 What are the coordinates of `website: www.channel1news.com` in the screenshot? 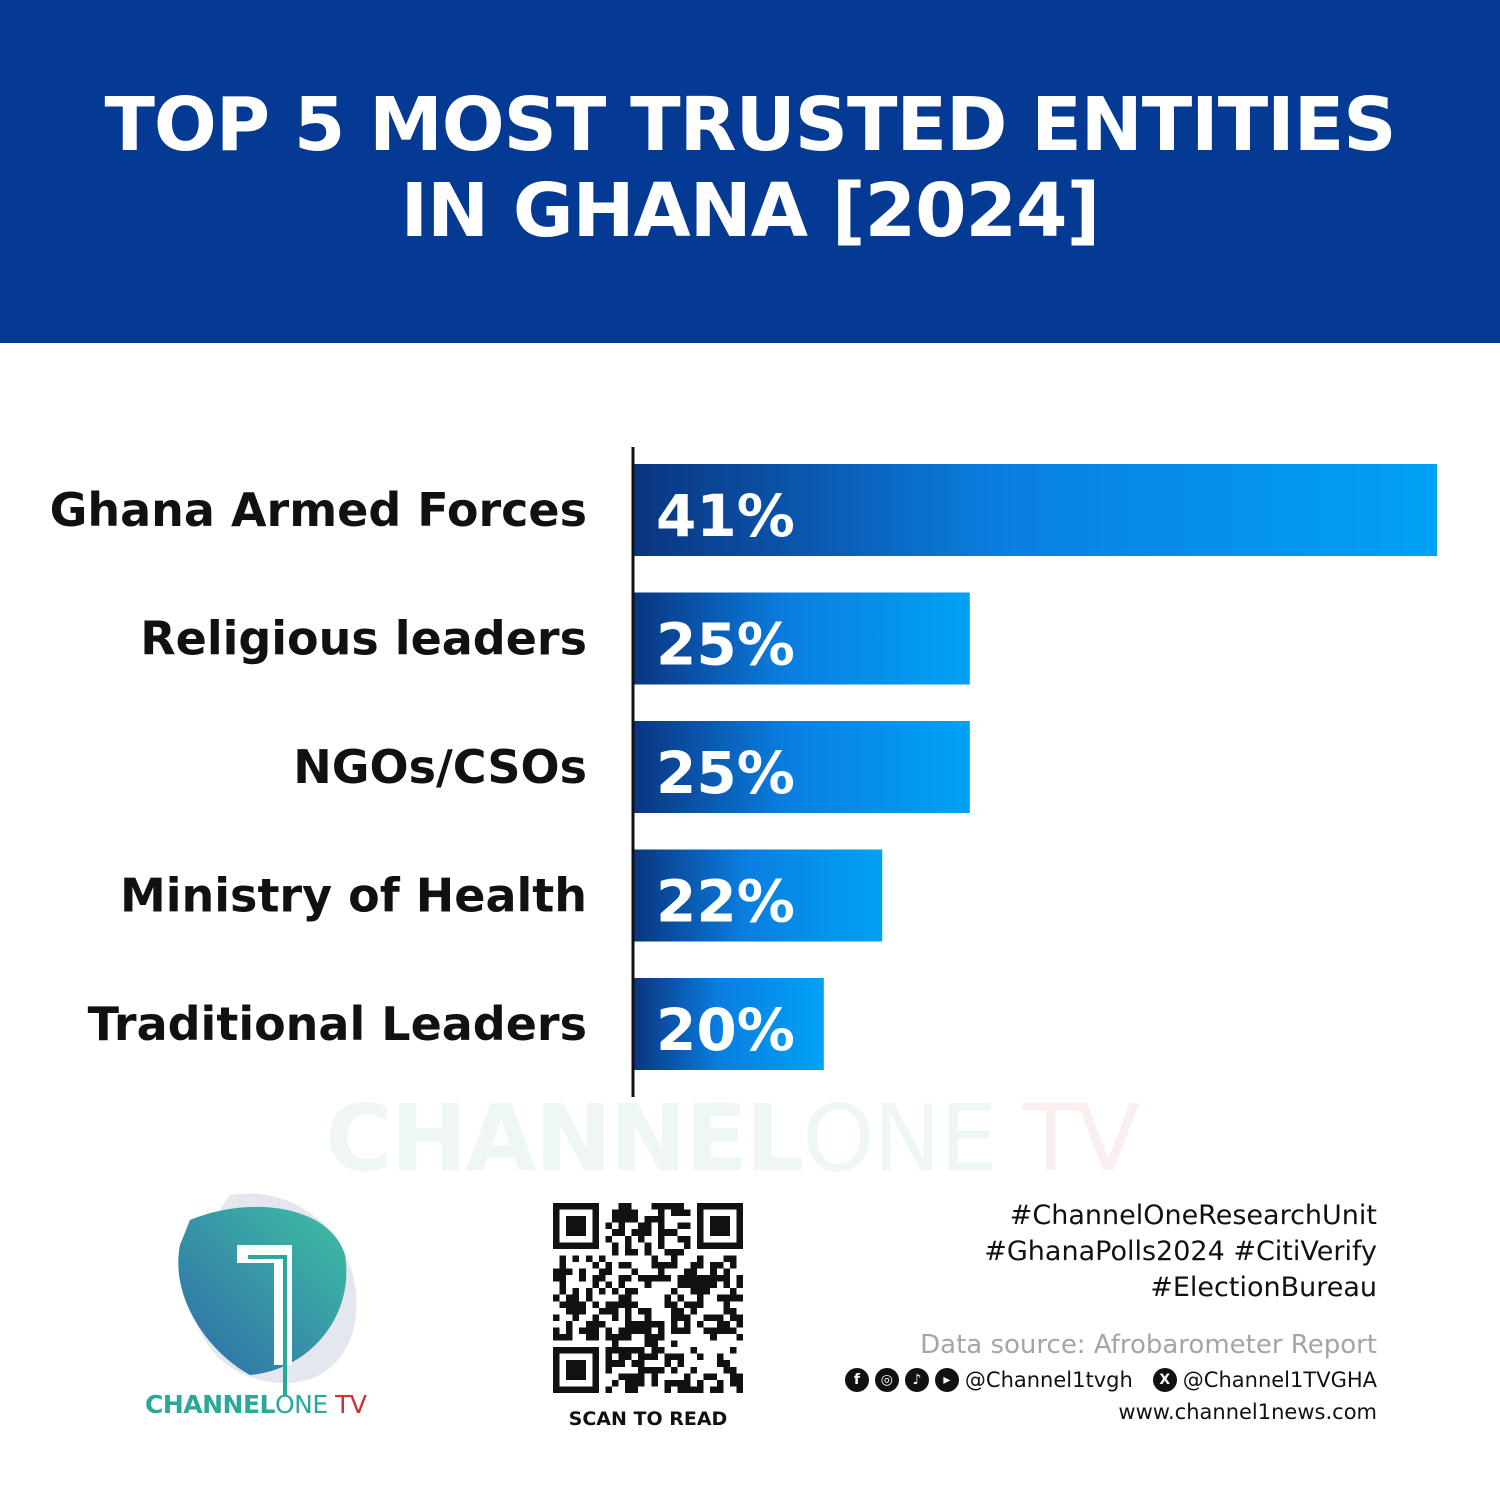 It's located at (1247, 1412).